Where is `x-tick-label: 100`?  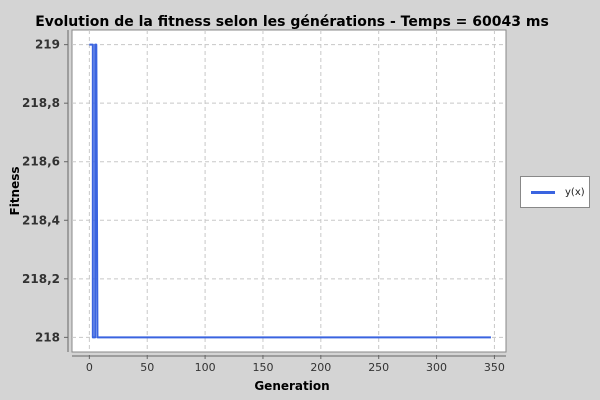 x-tick-label: 100 is located at coordinates (205, 367).